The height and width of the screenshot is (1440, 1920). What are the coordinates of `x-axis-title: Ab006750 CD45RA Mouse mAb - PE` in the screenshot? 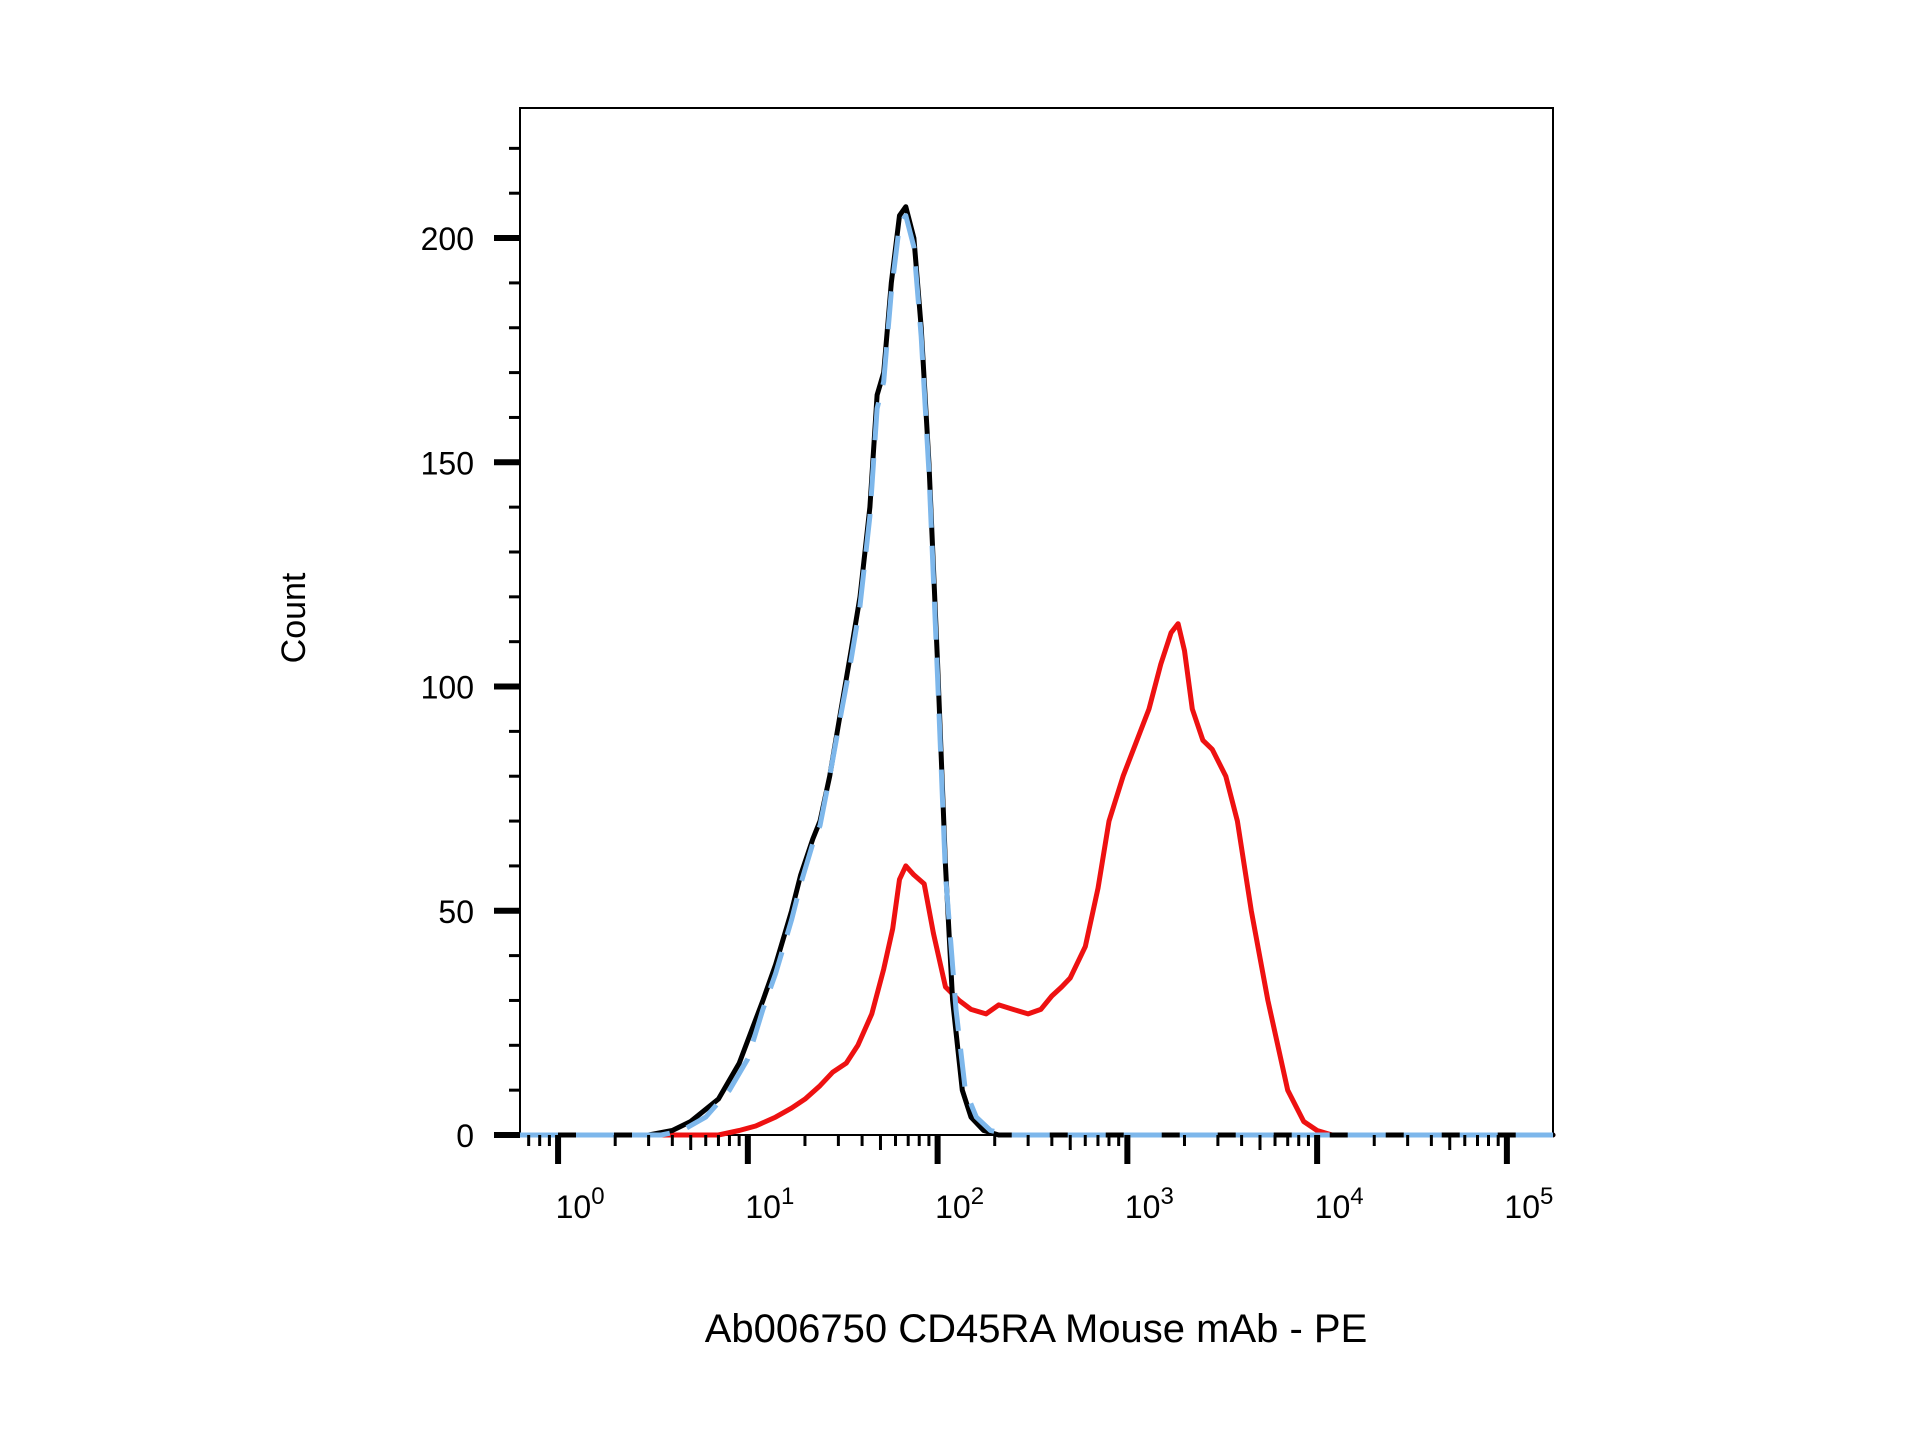 It's located at (1036, 1329).